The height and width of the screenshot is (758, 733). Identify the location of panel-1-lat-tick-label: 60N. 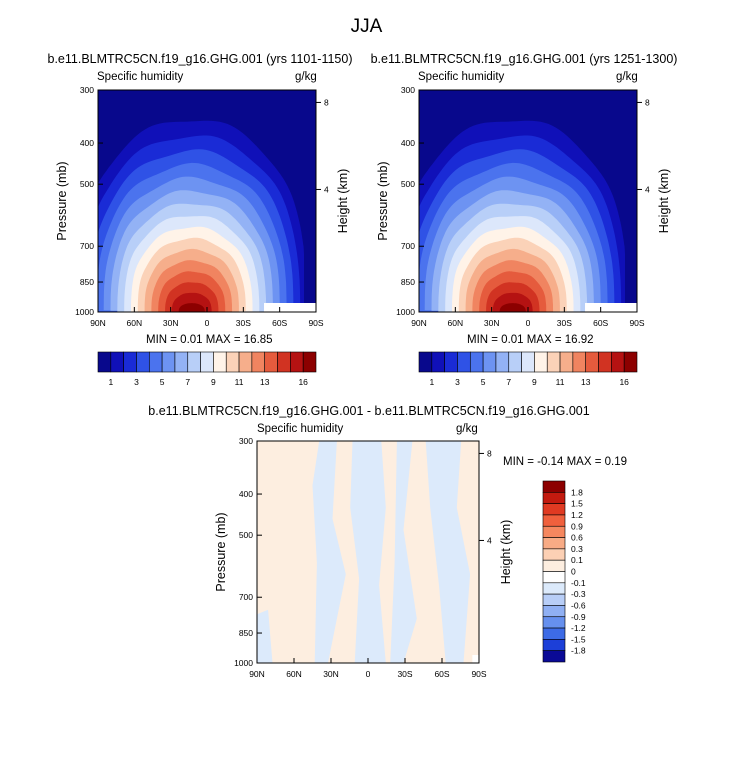
(135, 323).